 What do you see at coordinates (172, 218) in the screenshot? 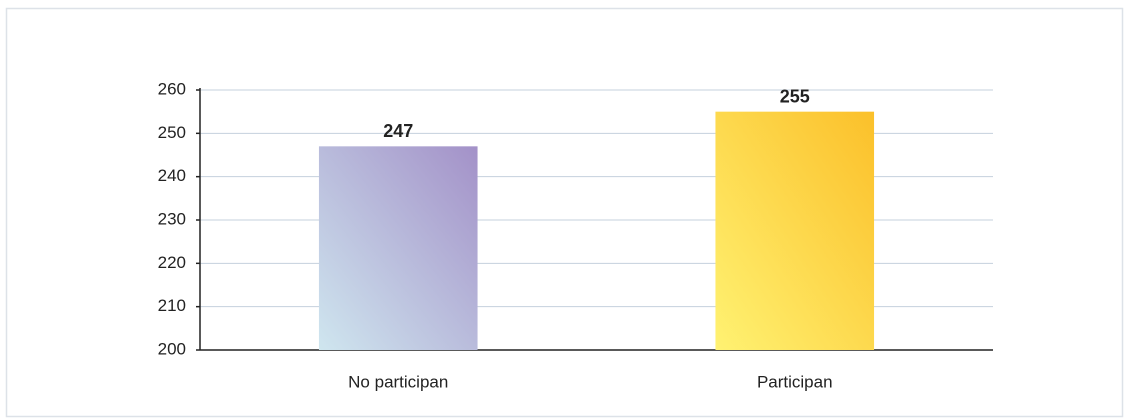
I see `y-tick-label: 230` at bounding box center [172, 218].